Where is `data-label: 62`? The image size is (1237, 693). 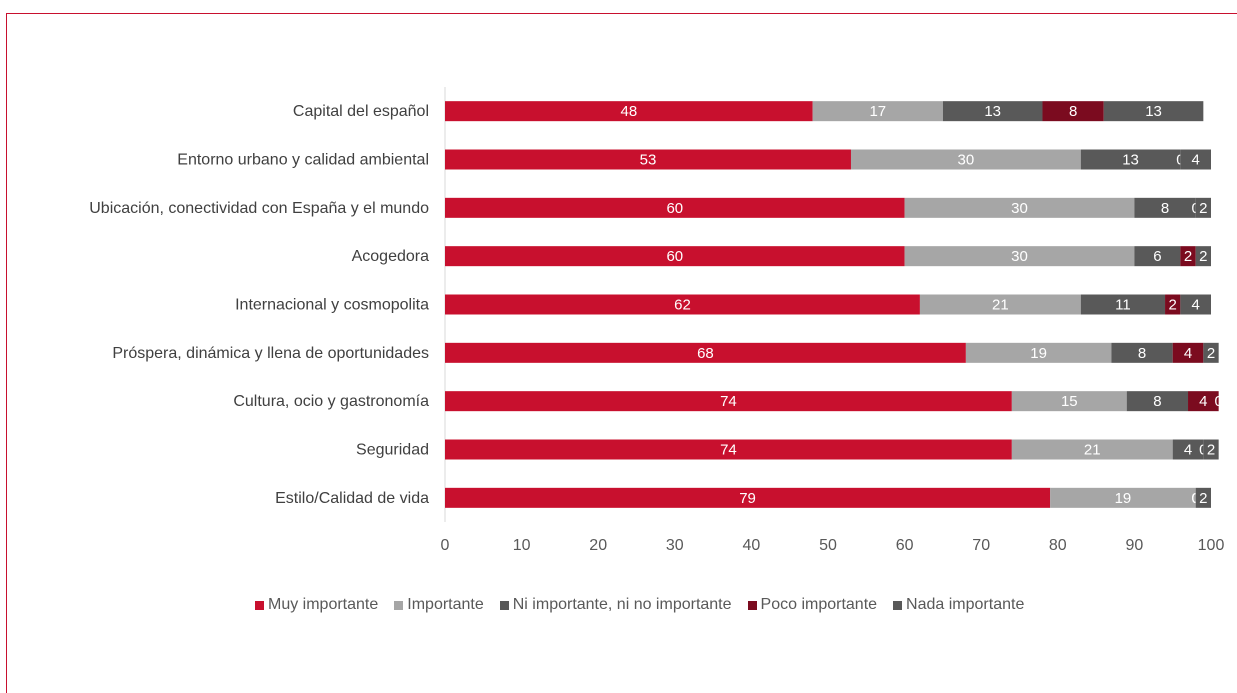
data-label: 62 is located at coordinates (682, 305).